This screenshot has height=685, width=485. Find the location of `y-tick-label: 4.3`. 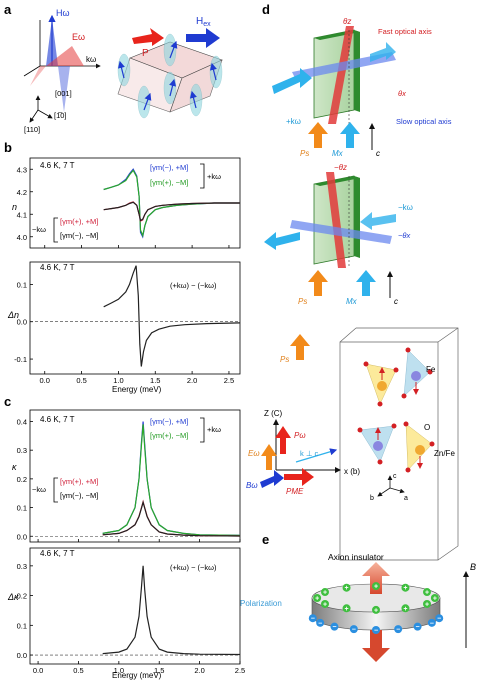

y-tick-label: 4.3 is located at coordinates (22, 169).